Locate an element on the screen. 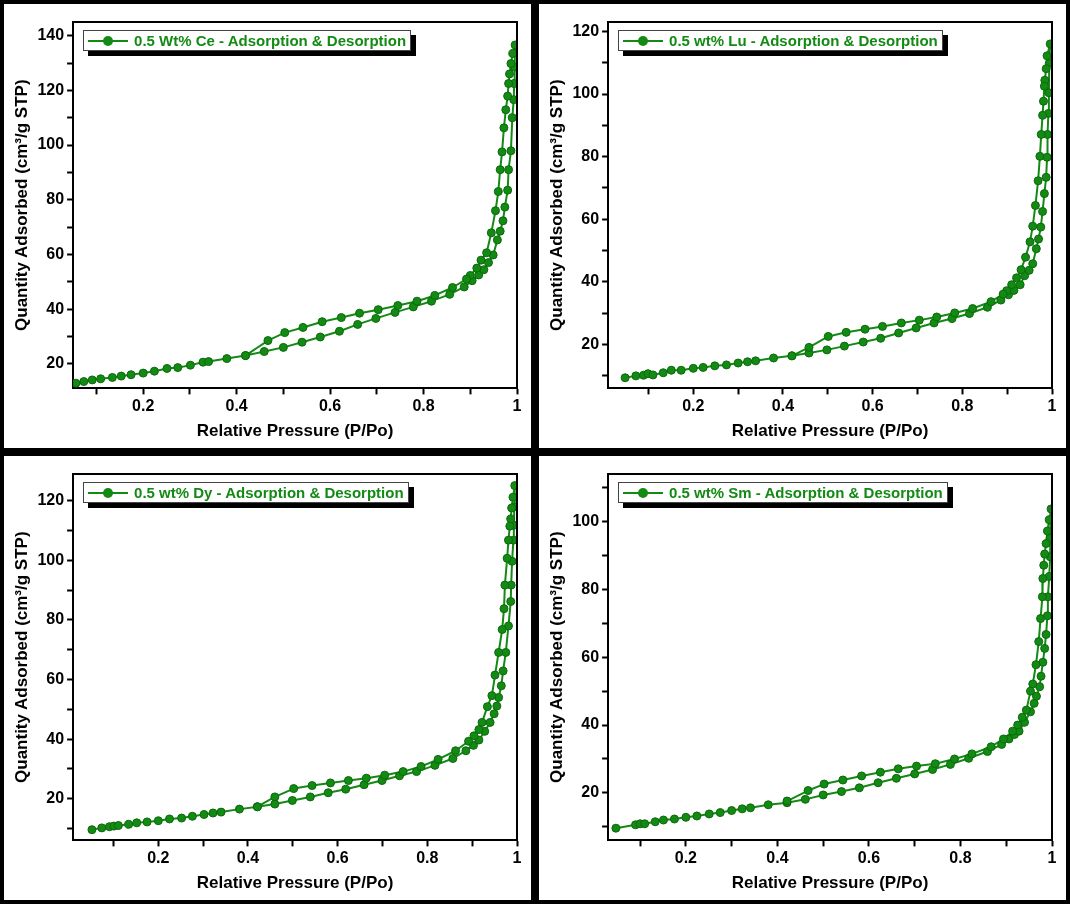 This screenshot has width=1071, height=906. legend-label: 0.5 wt% Dy - Adsorption & Desorption is located at coordinates (269, 492).